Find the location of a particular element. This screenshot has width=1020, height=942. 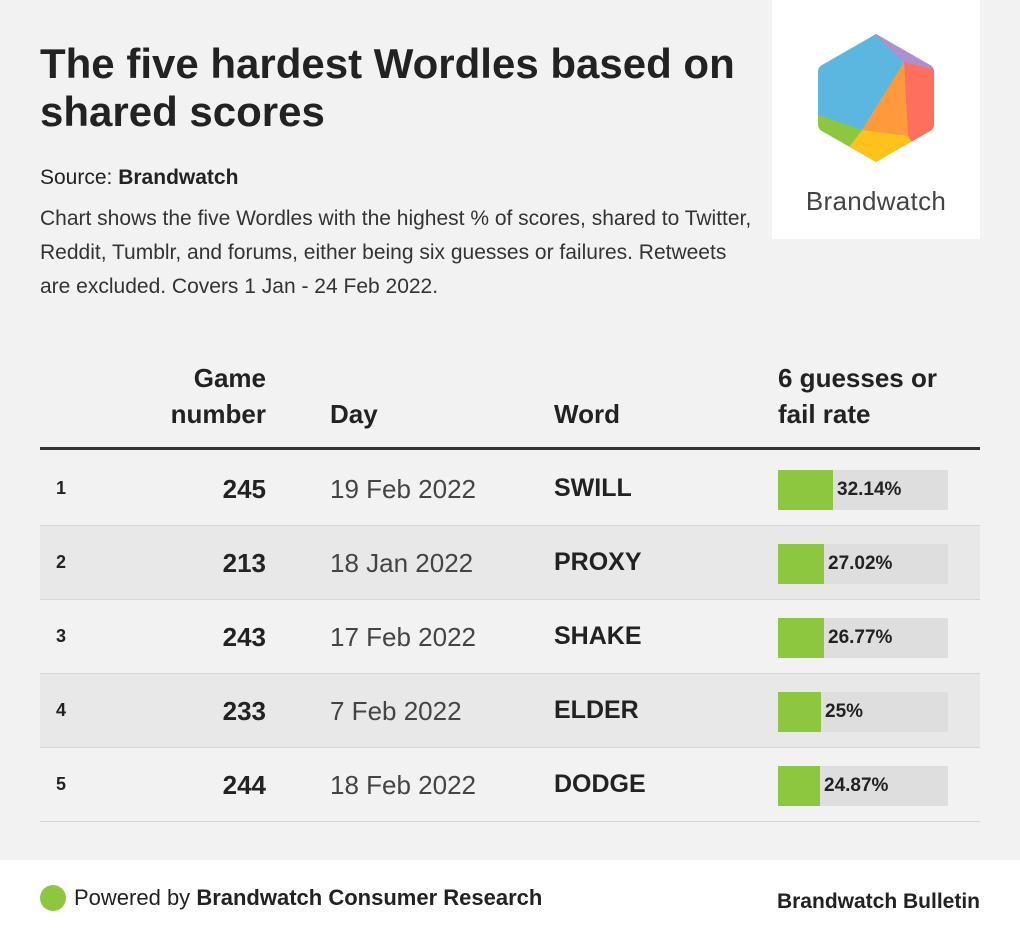

row-day: 19 Feb 2022 is located at coordinates (403, 489).